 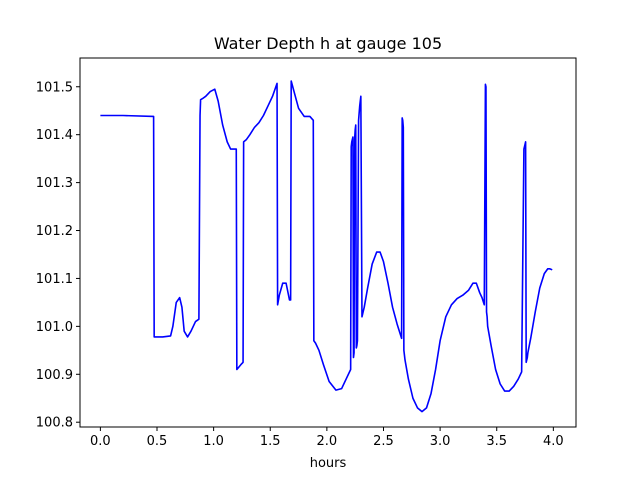 I want to click on x-tick-label: 3.0, so click(x=440, y=441).